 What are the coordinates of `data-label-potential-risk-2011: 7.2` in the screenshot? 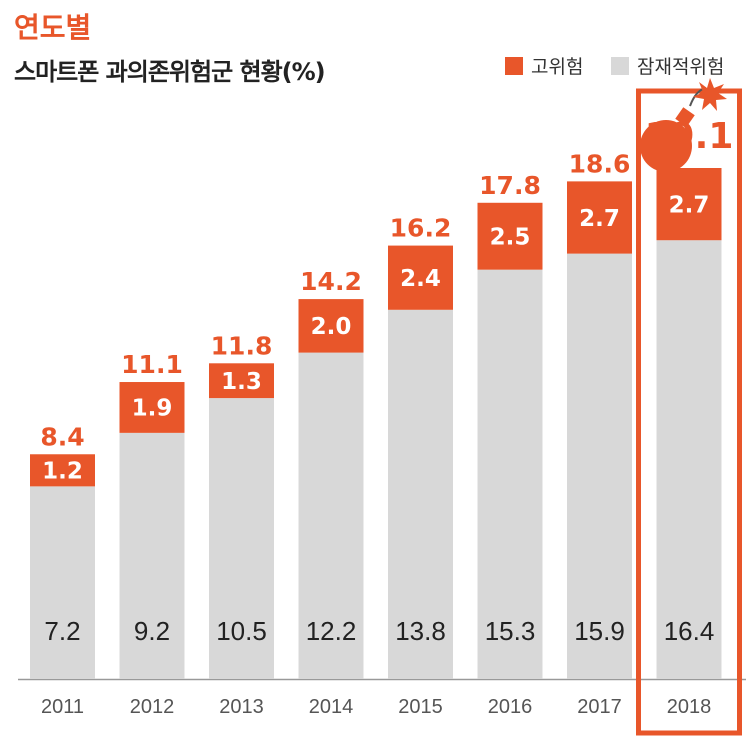 It's located at (62, 631).